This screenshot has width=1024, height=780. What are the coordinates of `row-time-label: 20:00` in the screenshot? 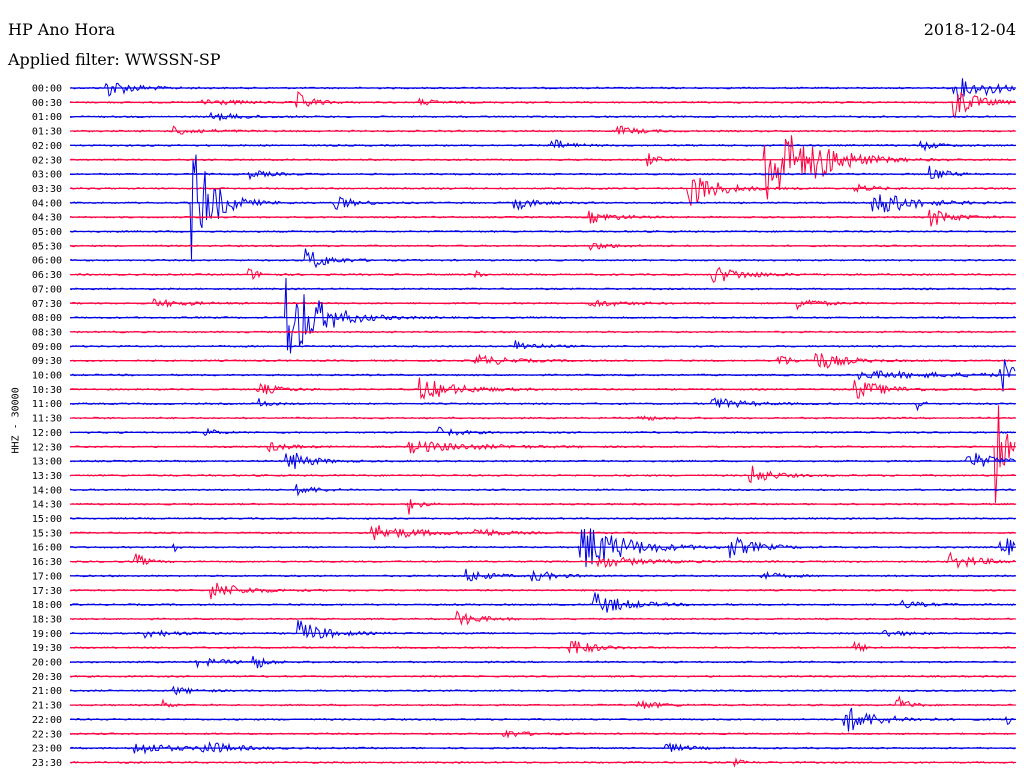 It's located at (47, 663).